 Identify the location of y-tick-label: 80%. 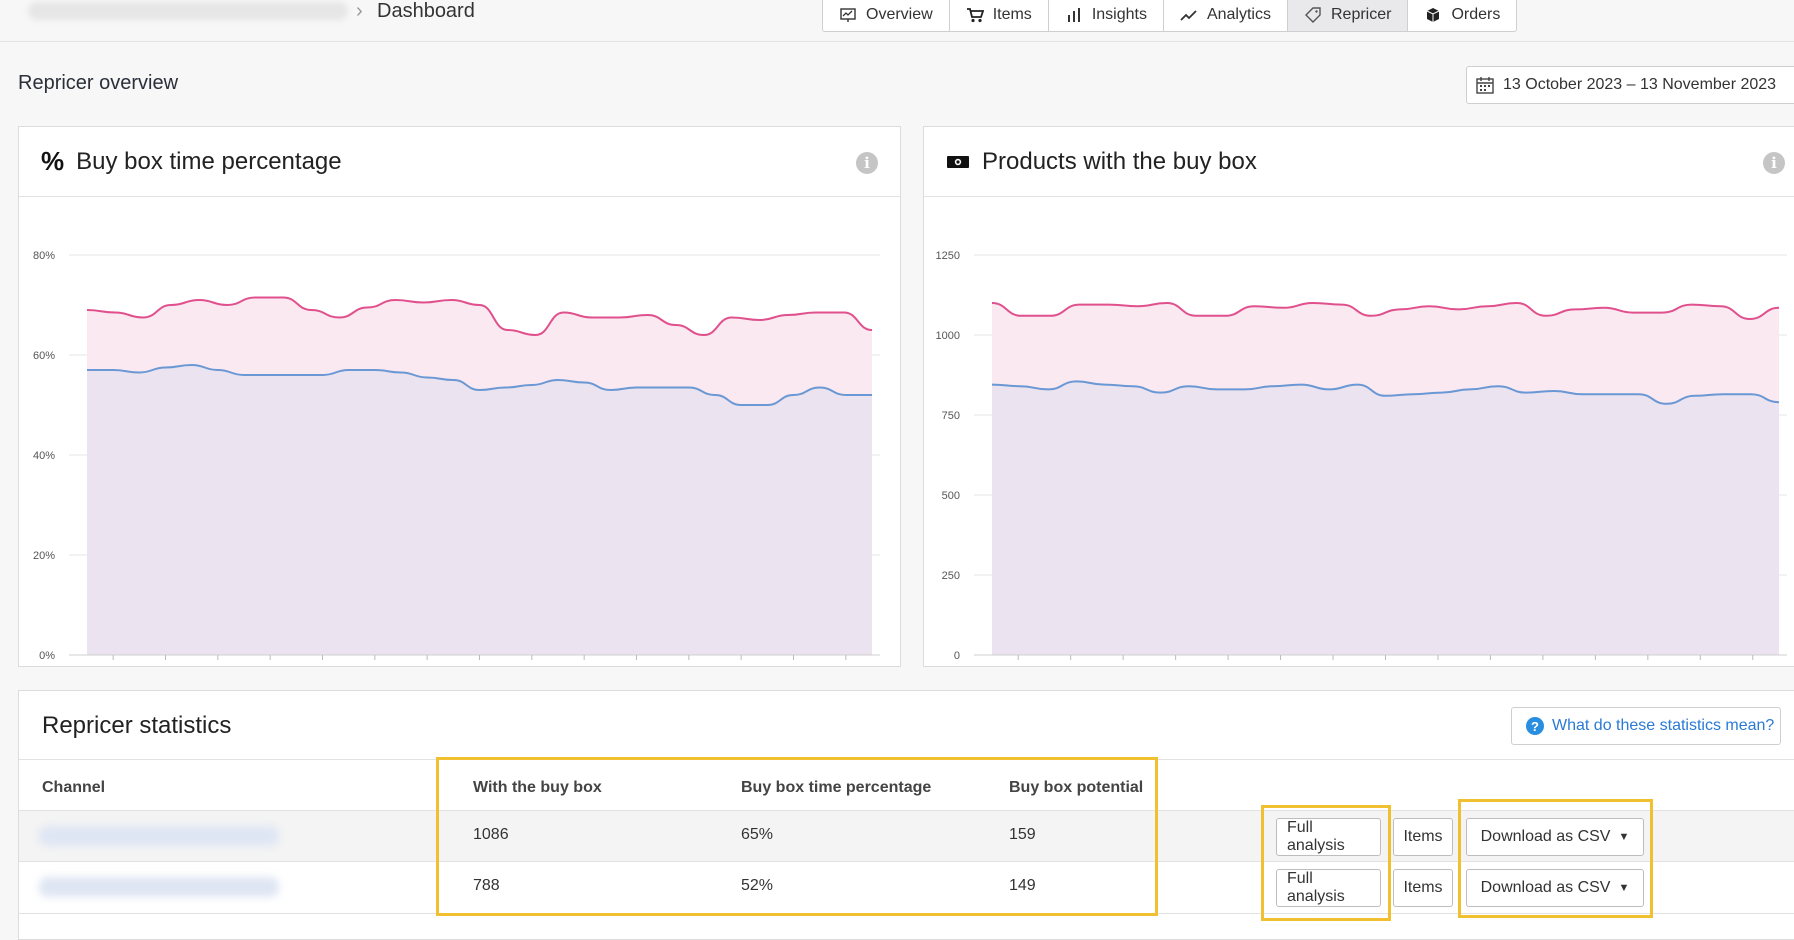
(44, 256).